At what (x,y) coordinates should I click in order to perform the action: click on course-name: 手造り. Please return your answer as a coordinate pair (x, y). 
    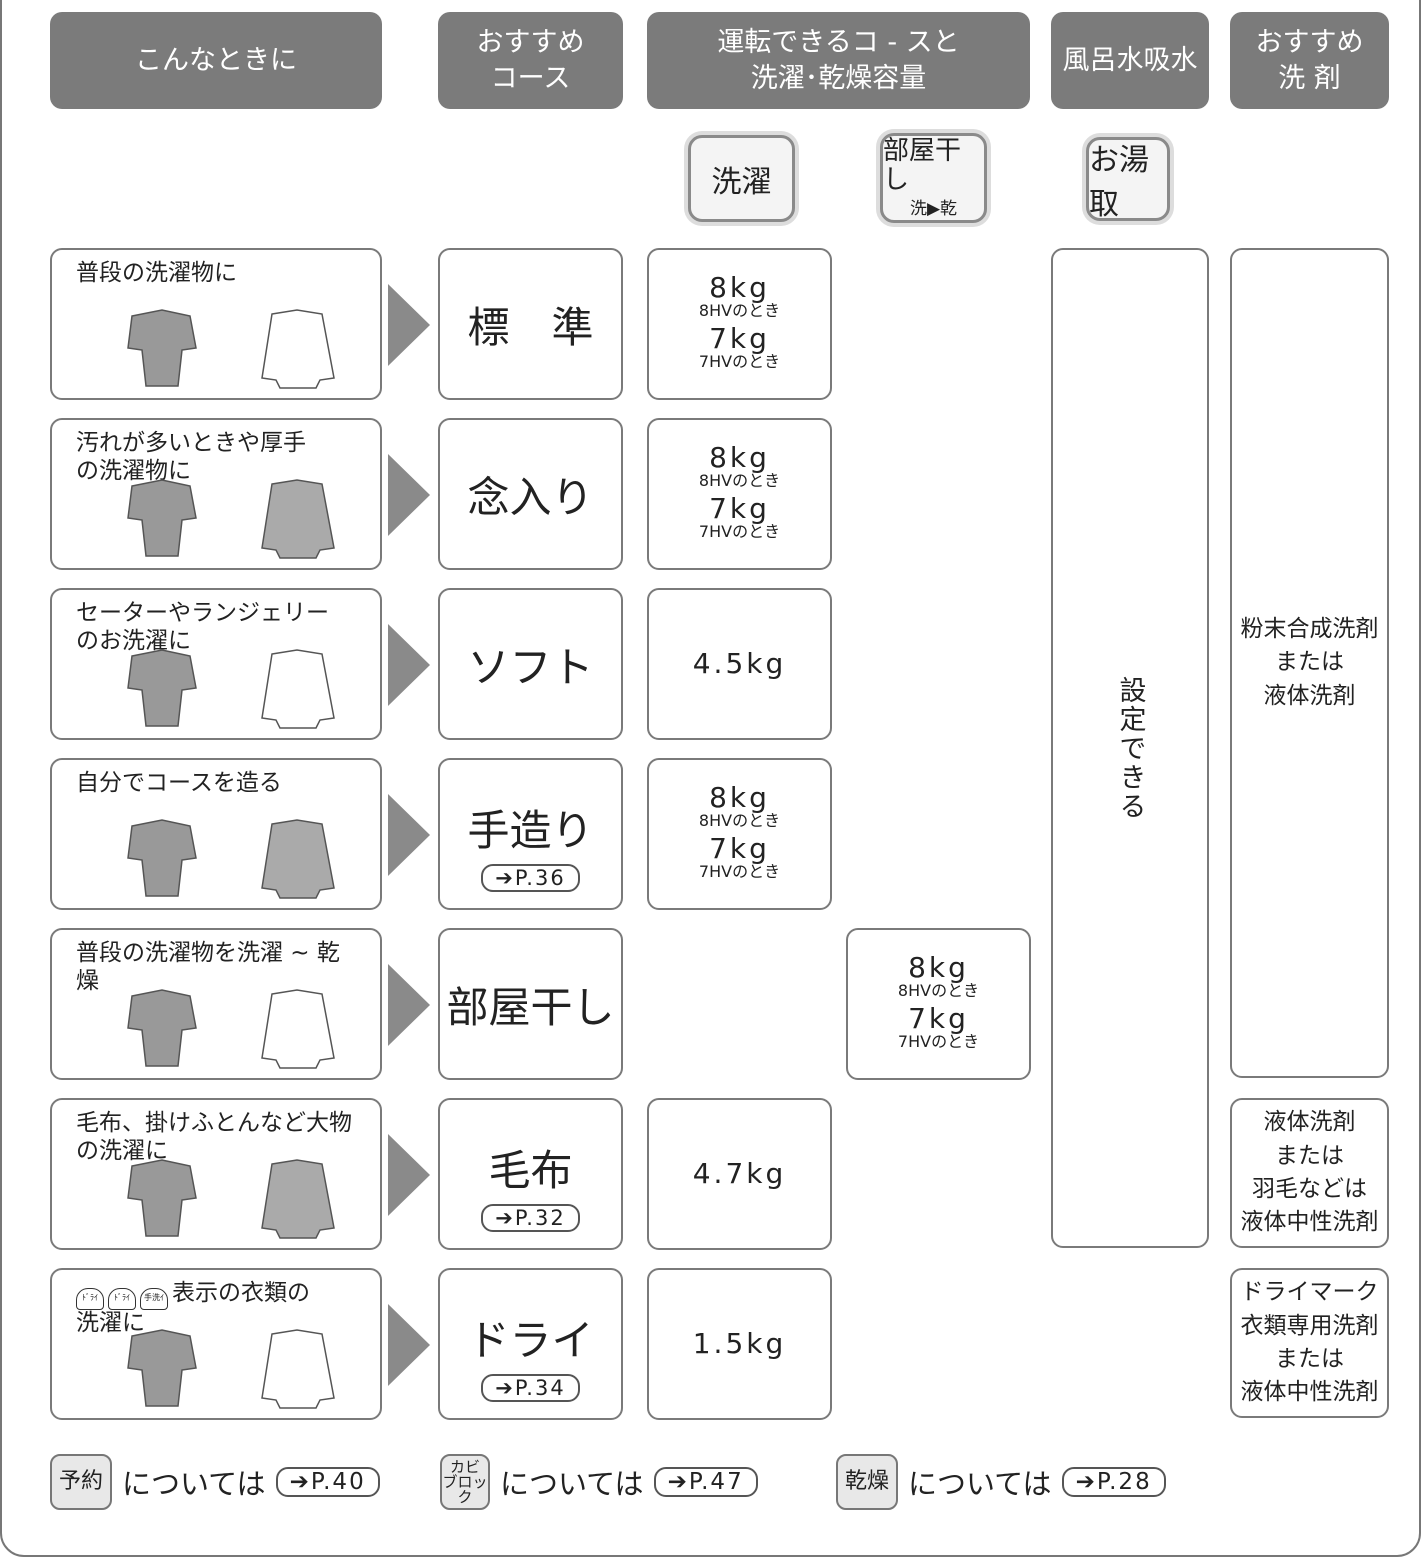
    Looking at the image, I should click on (530, 830).